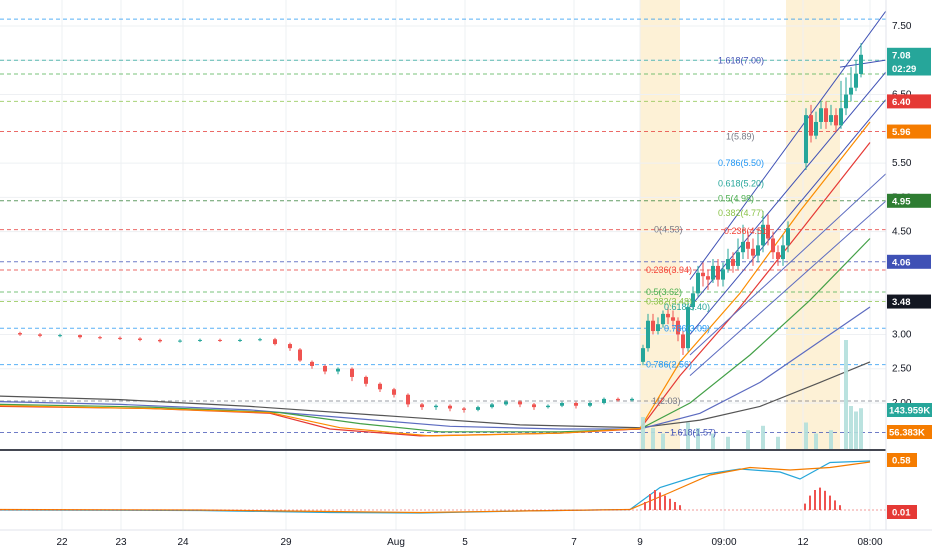 The width and height of the screenshot is (932, 555). Describe the element at coordinates (183, 542) in the screenshot. I see `time-tick-2: 24` at that location.